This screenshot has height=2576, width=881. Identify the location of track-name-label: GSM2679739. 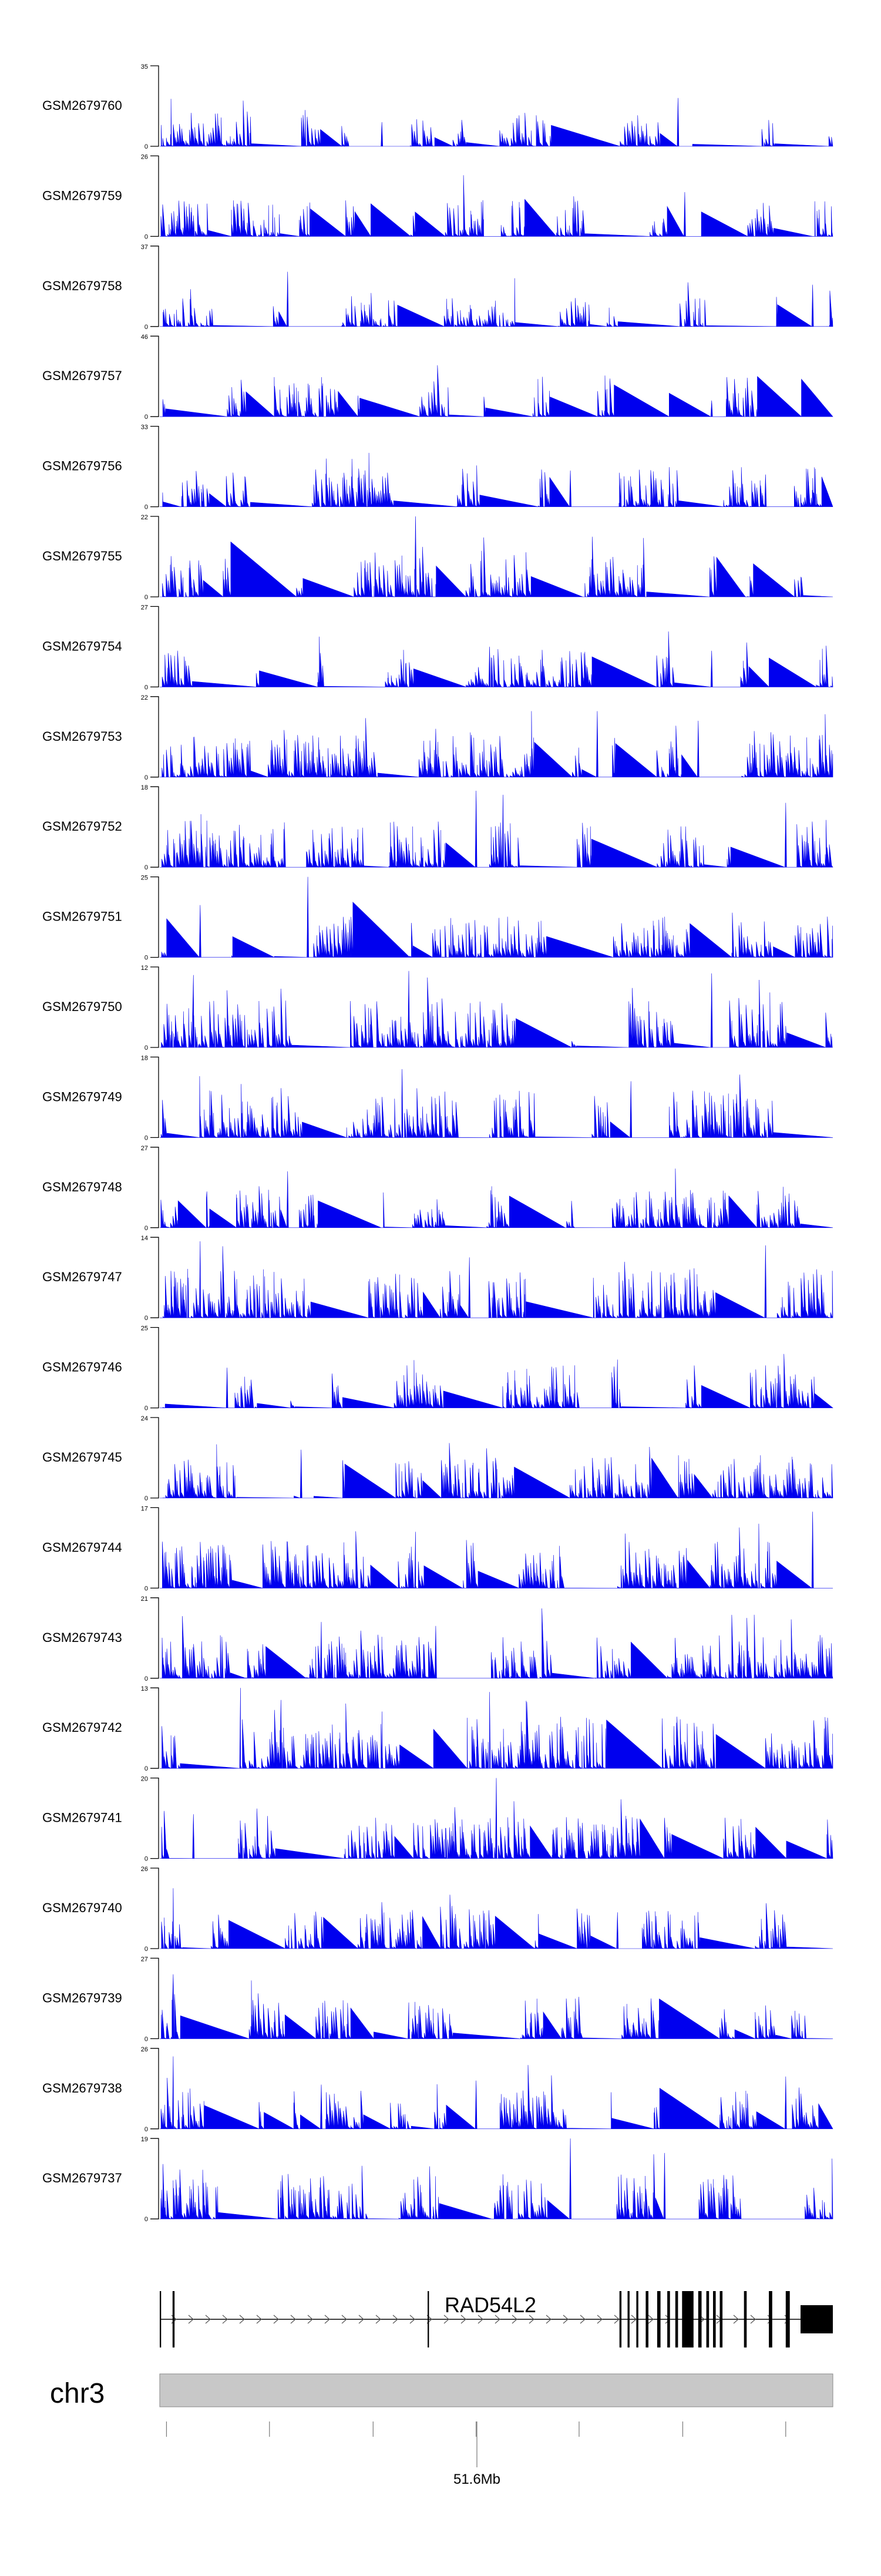
(82, 1997).